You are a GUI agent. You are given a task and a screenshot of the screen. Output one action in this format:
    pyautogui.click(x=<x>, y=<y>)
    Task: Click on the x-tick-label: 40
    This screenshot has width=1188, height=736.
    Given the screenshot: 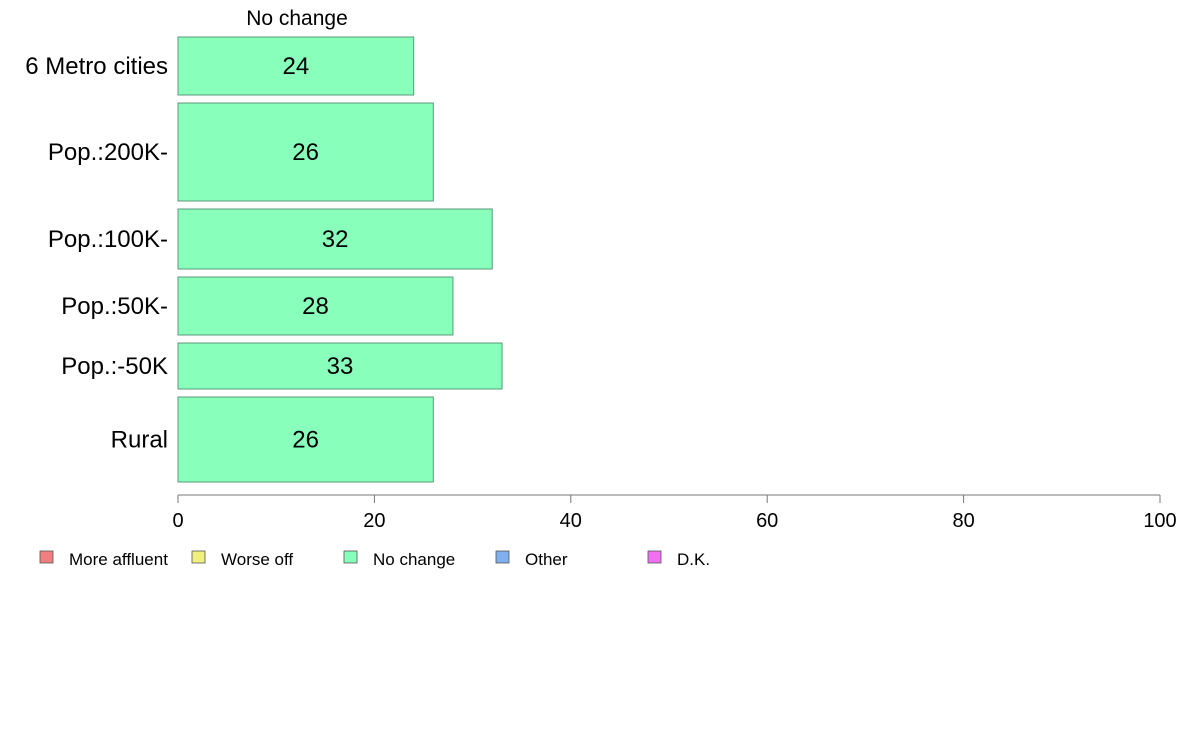 What is the action you would take?
    pyautogui.click(x=571, y=521)
    